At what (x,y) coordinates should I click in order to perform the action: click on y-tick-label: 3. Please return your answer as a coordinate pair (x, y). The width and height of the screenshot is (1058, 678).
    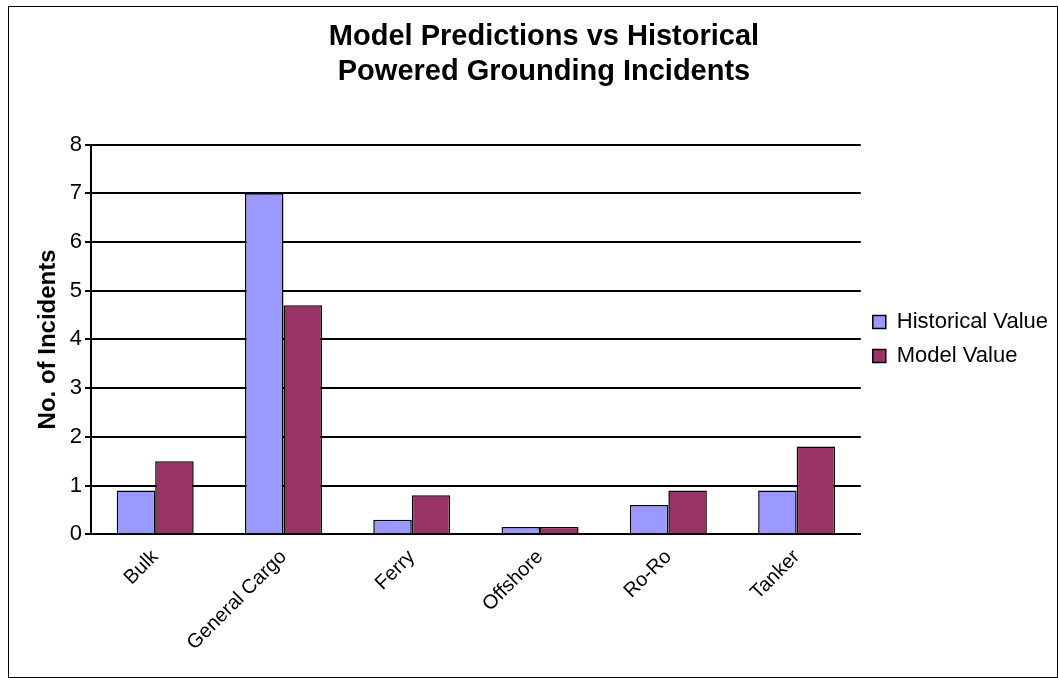
    Looking at the image, I should click on (76, 387).